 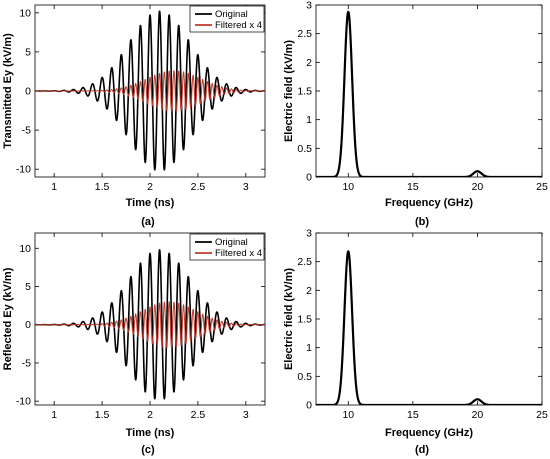 I want to click on panel-caption: (d), so click(x=422, y=450).